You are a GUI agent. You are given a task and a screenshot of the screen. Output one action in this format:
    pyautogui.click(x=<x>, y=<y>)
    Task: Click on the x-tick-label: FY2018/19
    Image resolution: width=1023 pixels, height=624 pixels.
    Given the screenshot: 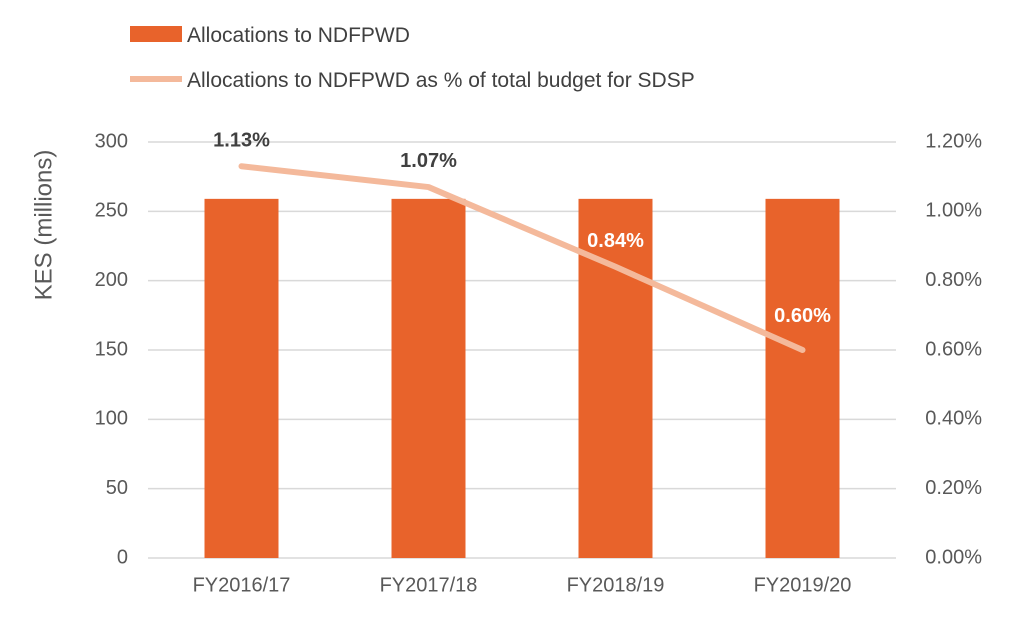 What is the action you would take?
    pyautogui.click(x=616, y=585)
    